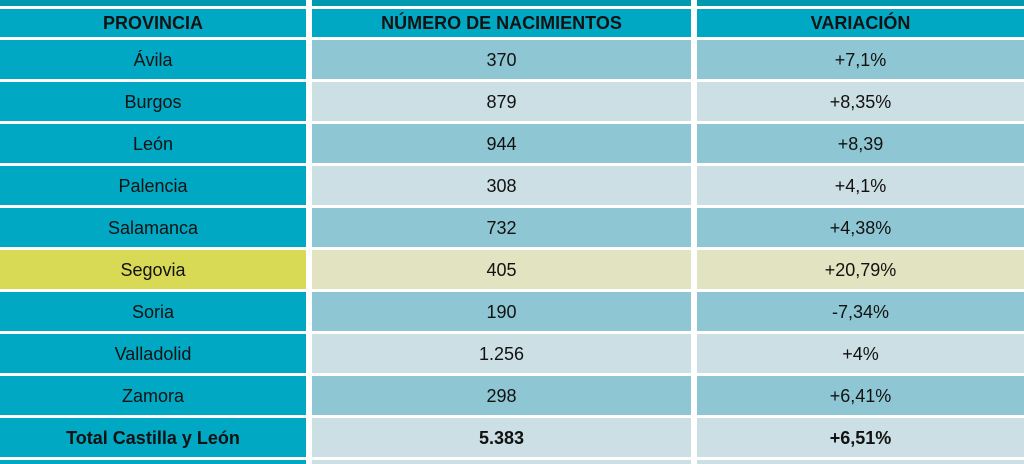 This screenshot has height=464, width=1024. Describe the element at coordinates (860, 59) in the screenshot. I see `variation-cell: +7,1%` at that location.